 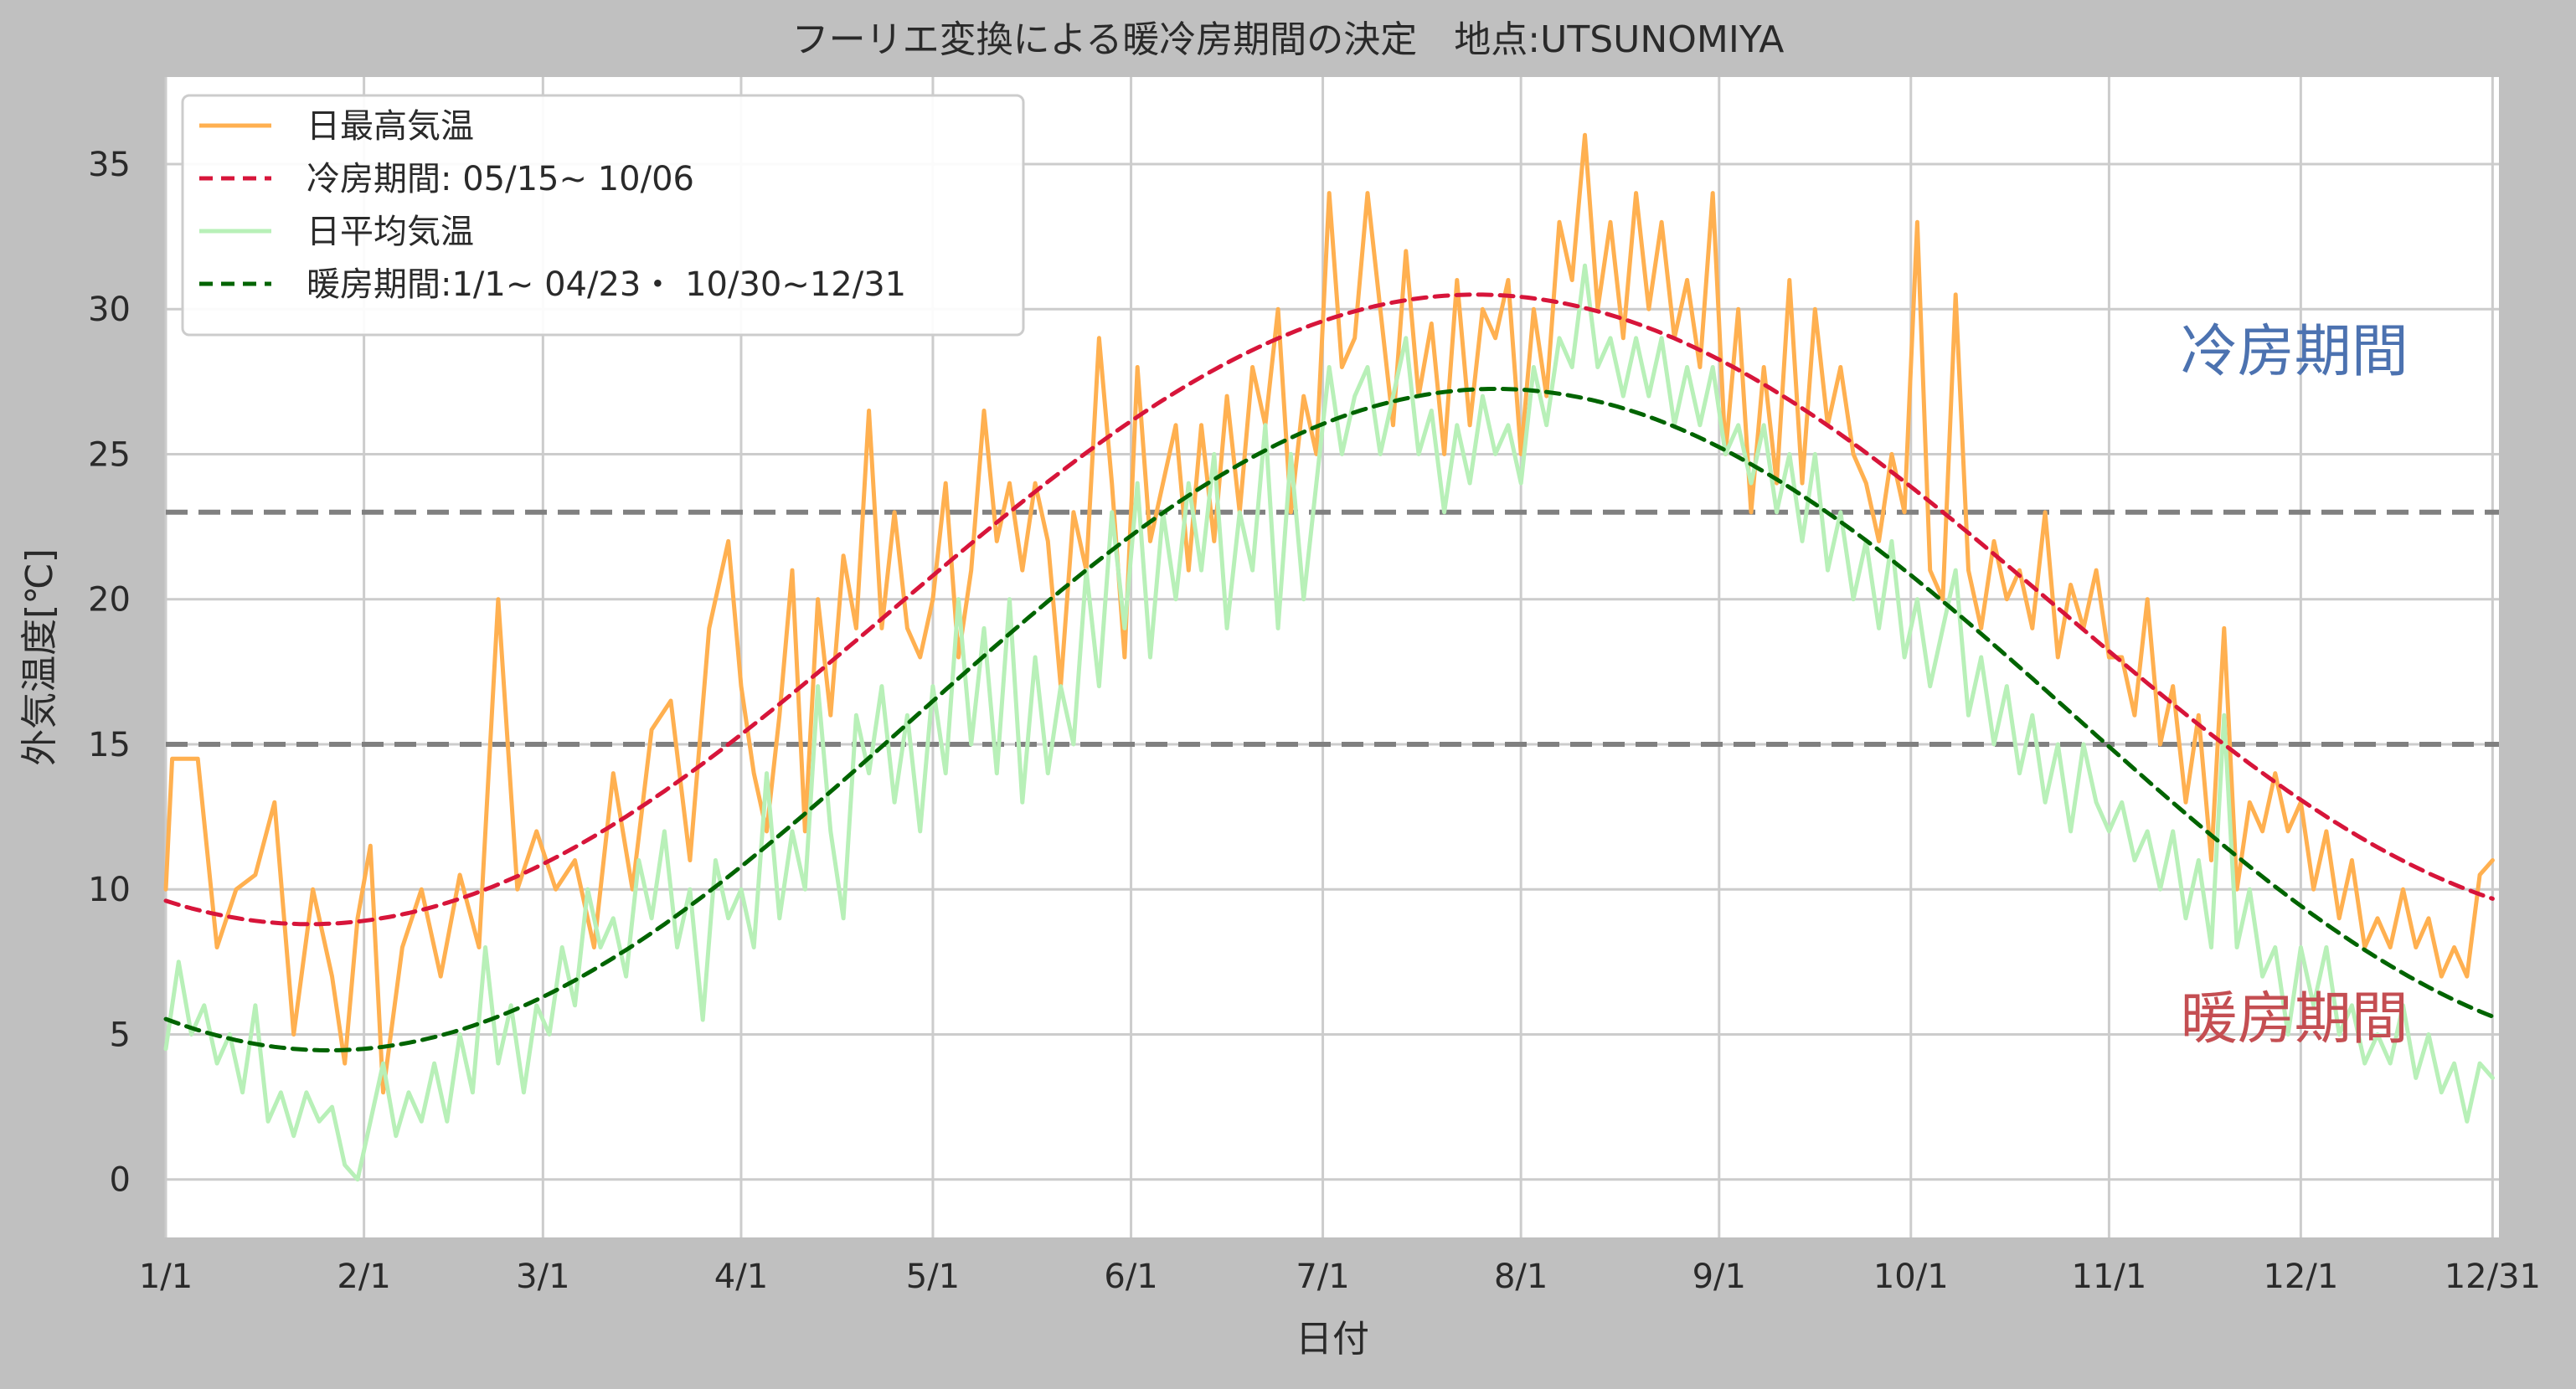 What do you see at coordinates (2300, 1277) in the screenshot?
I see `x-tick-label: 12/1` at bounding box center [2300, 1277].